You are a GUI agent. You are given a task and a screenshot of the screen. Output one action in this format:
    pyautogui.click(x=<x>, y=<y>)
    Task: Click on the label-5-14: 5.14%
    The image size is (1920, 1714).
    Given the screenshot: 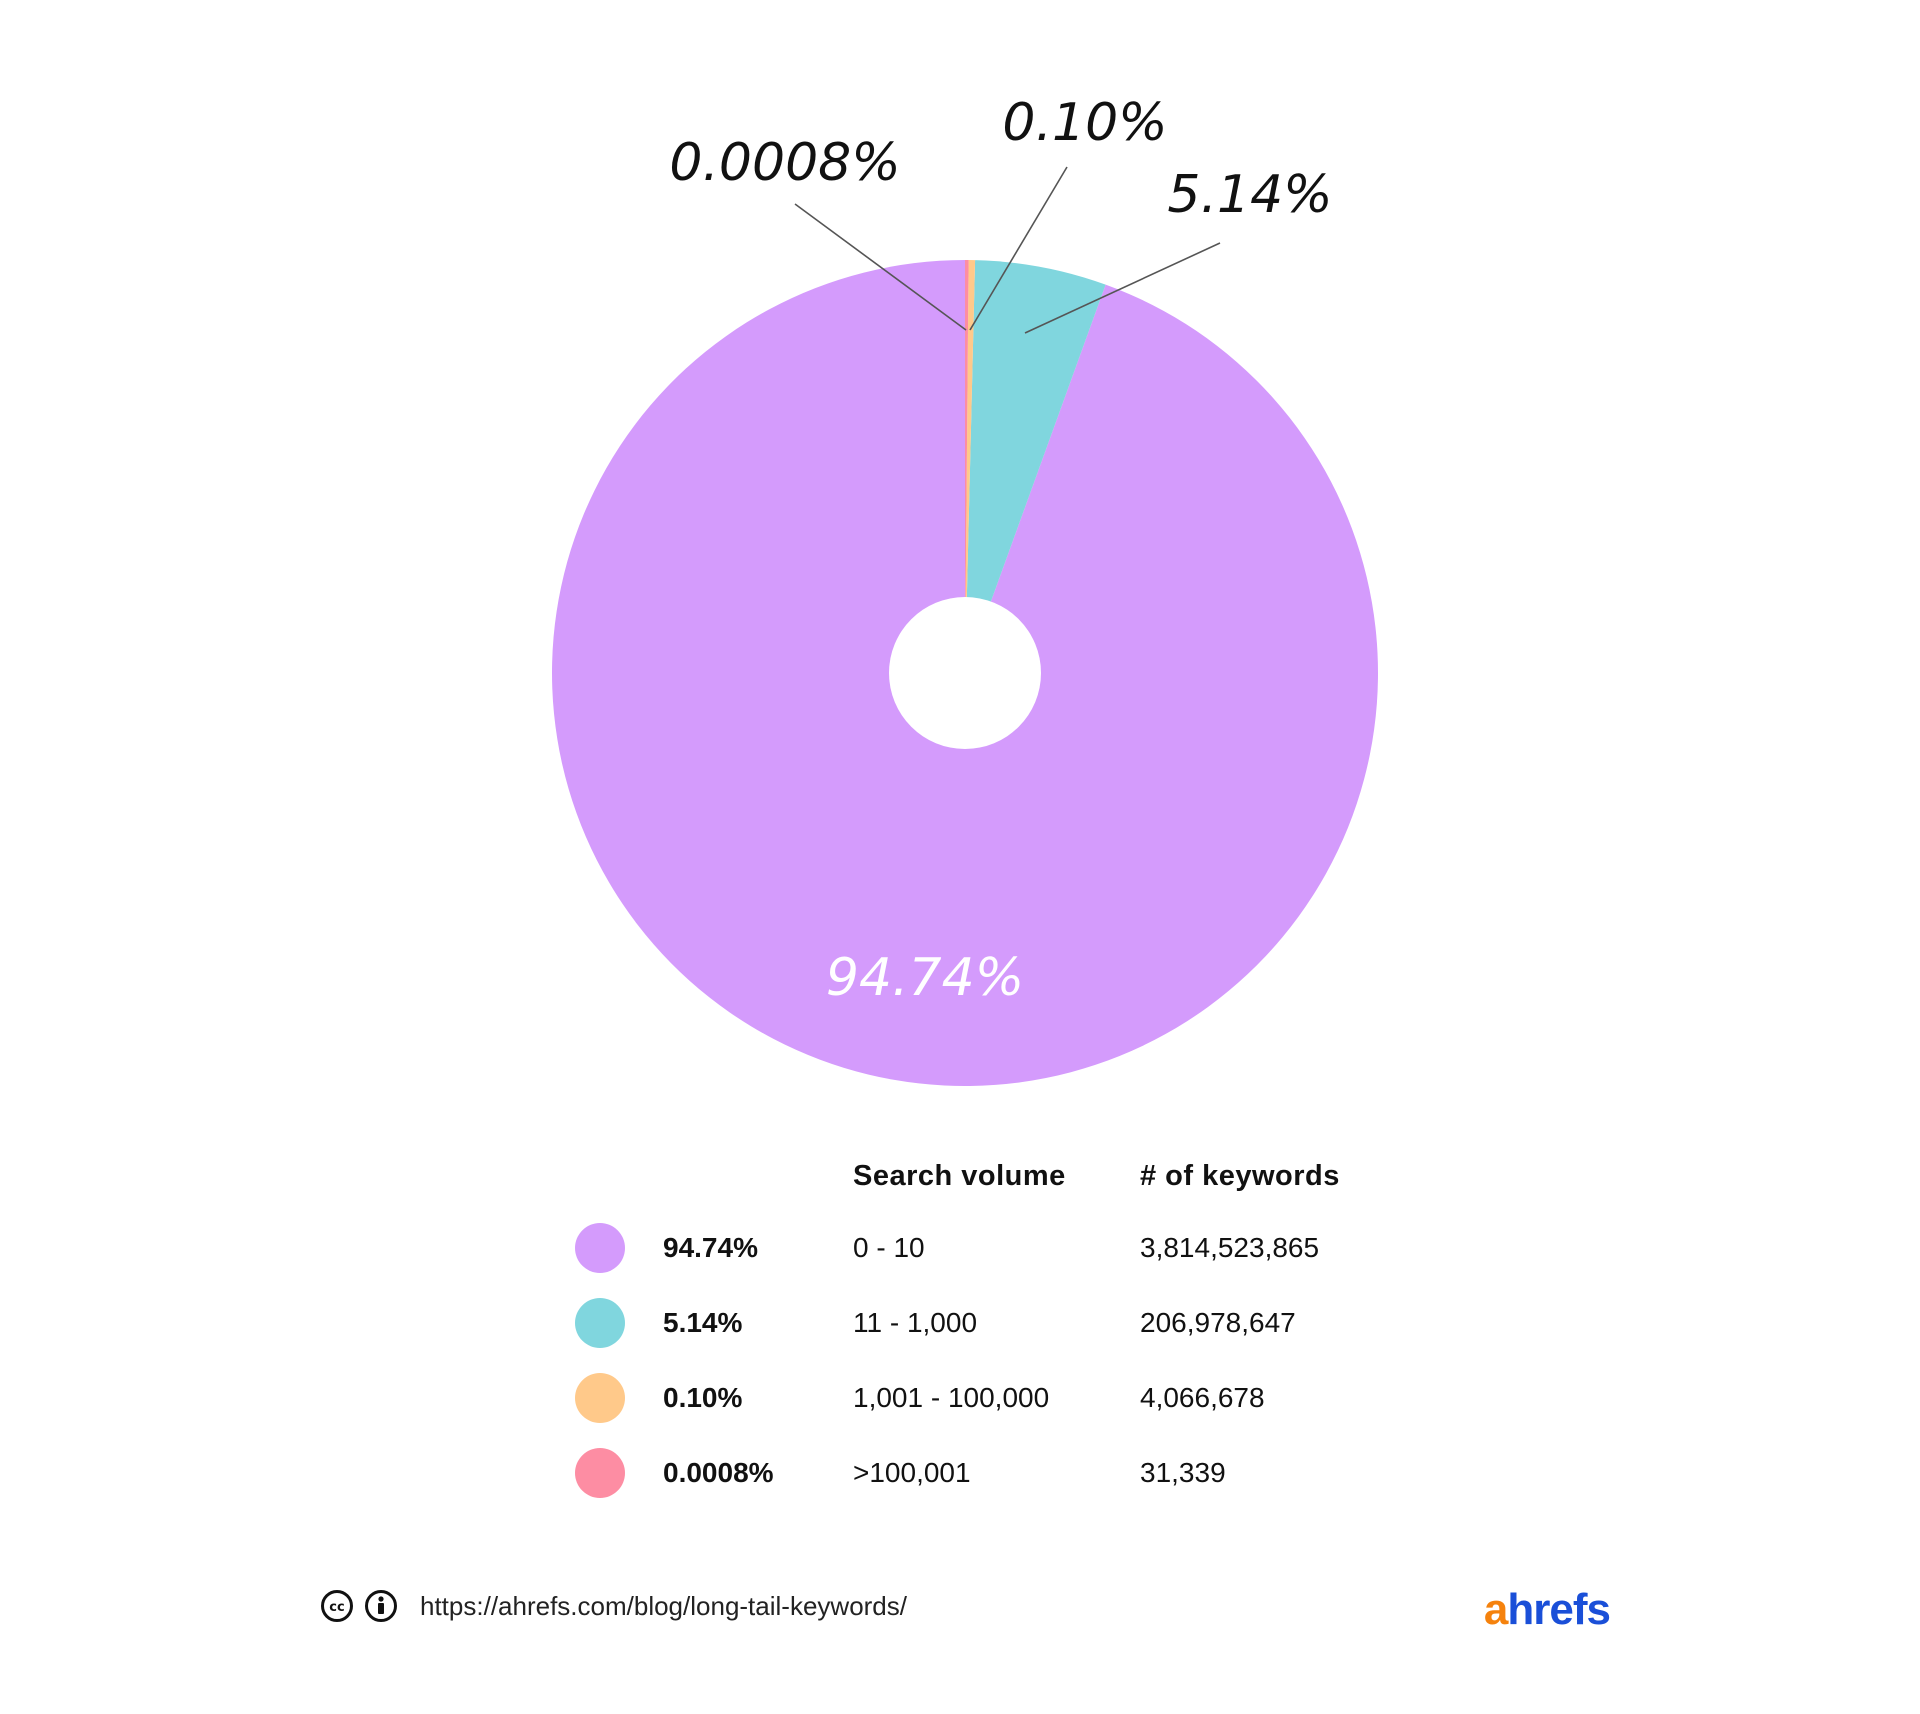 What is the action you would take?
    pyautogui.click(x=1249, y=195)
    